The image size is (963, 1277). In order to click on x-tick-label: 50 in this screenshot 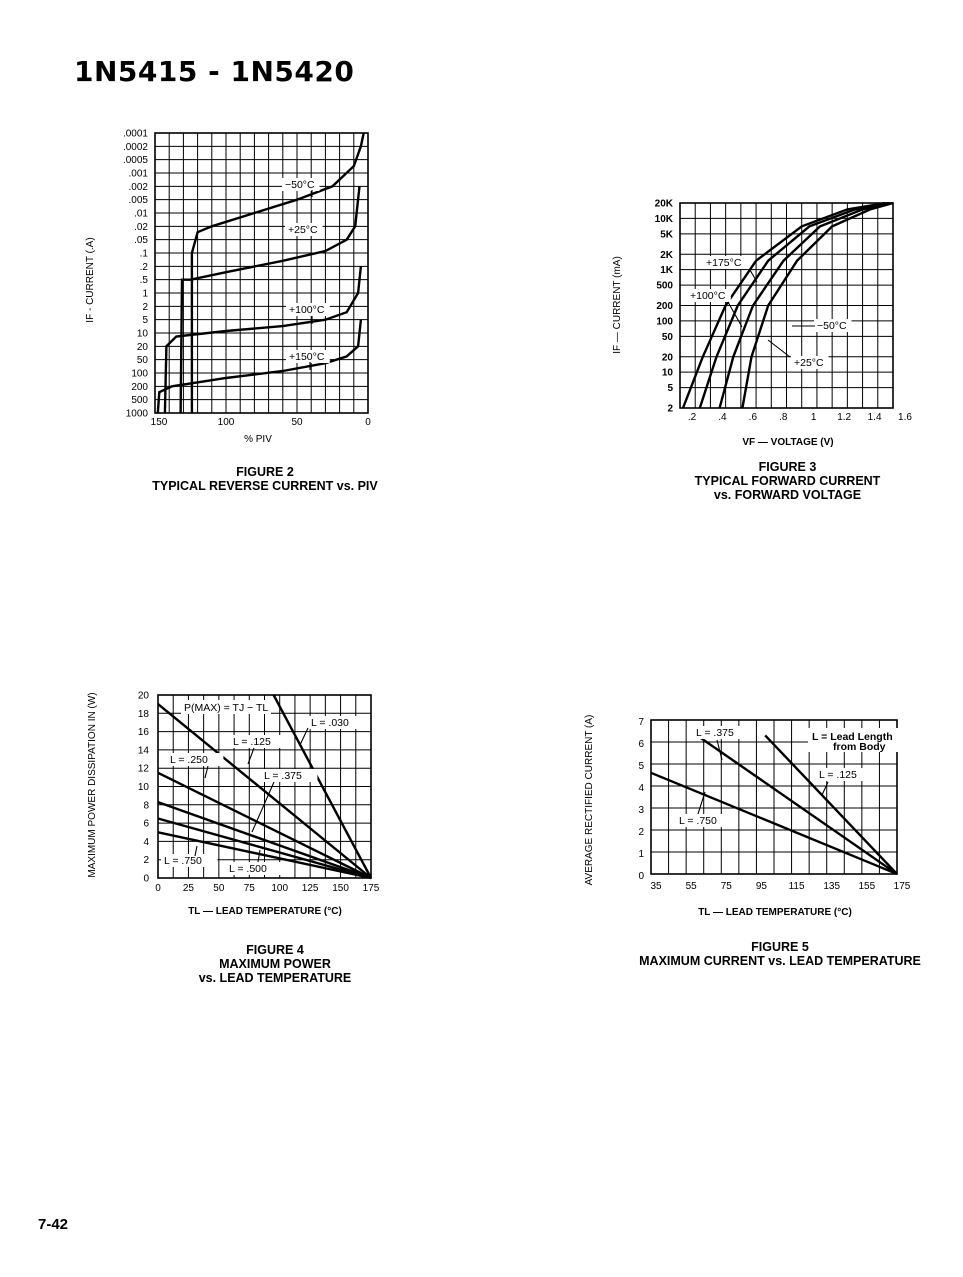, I will do `click(219, 888)`.